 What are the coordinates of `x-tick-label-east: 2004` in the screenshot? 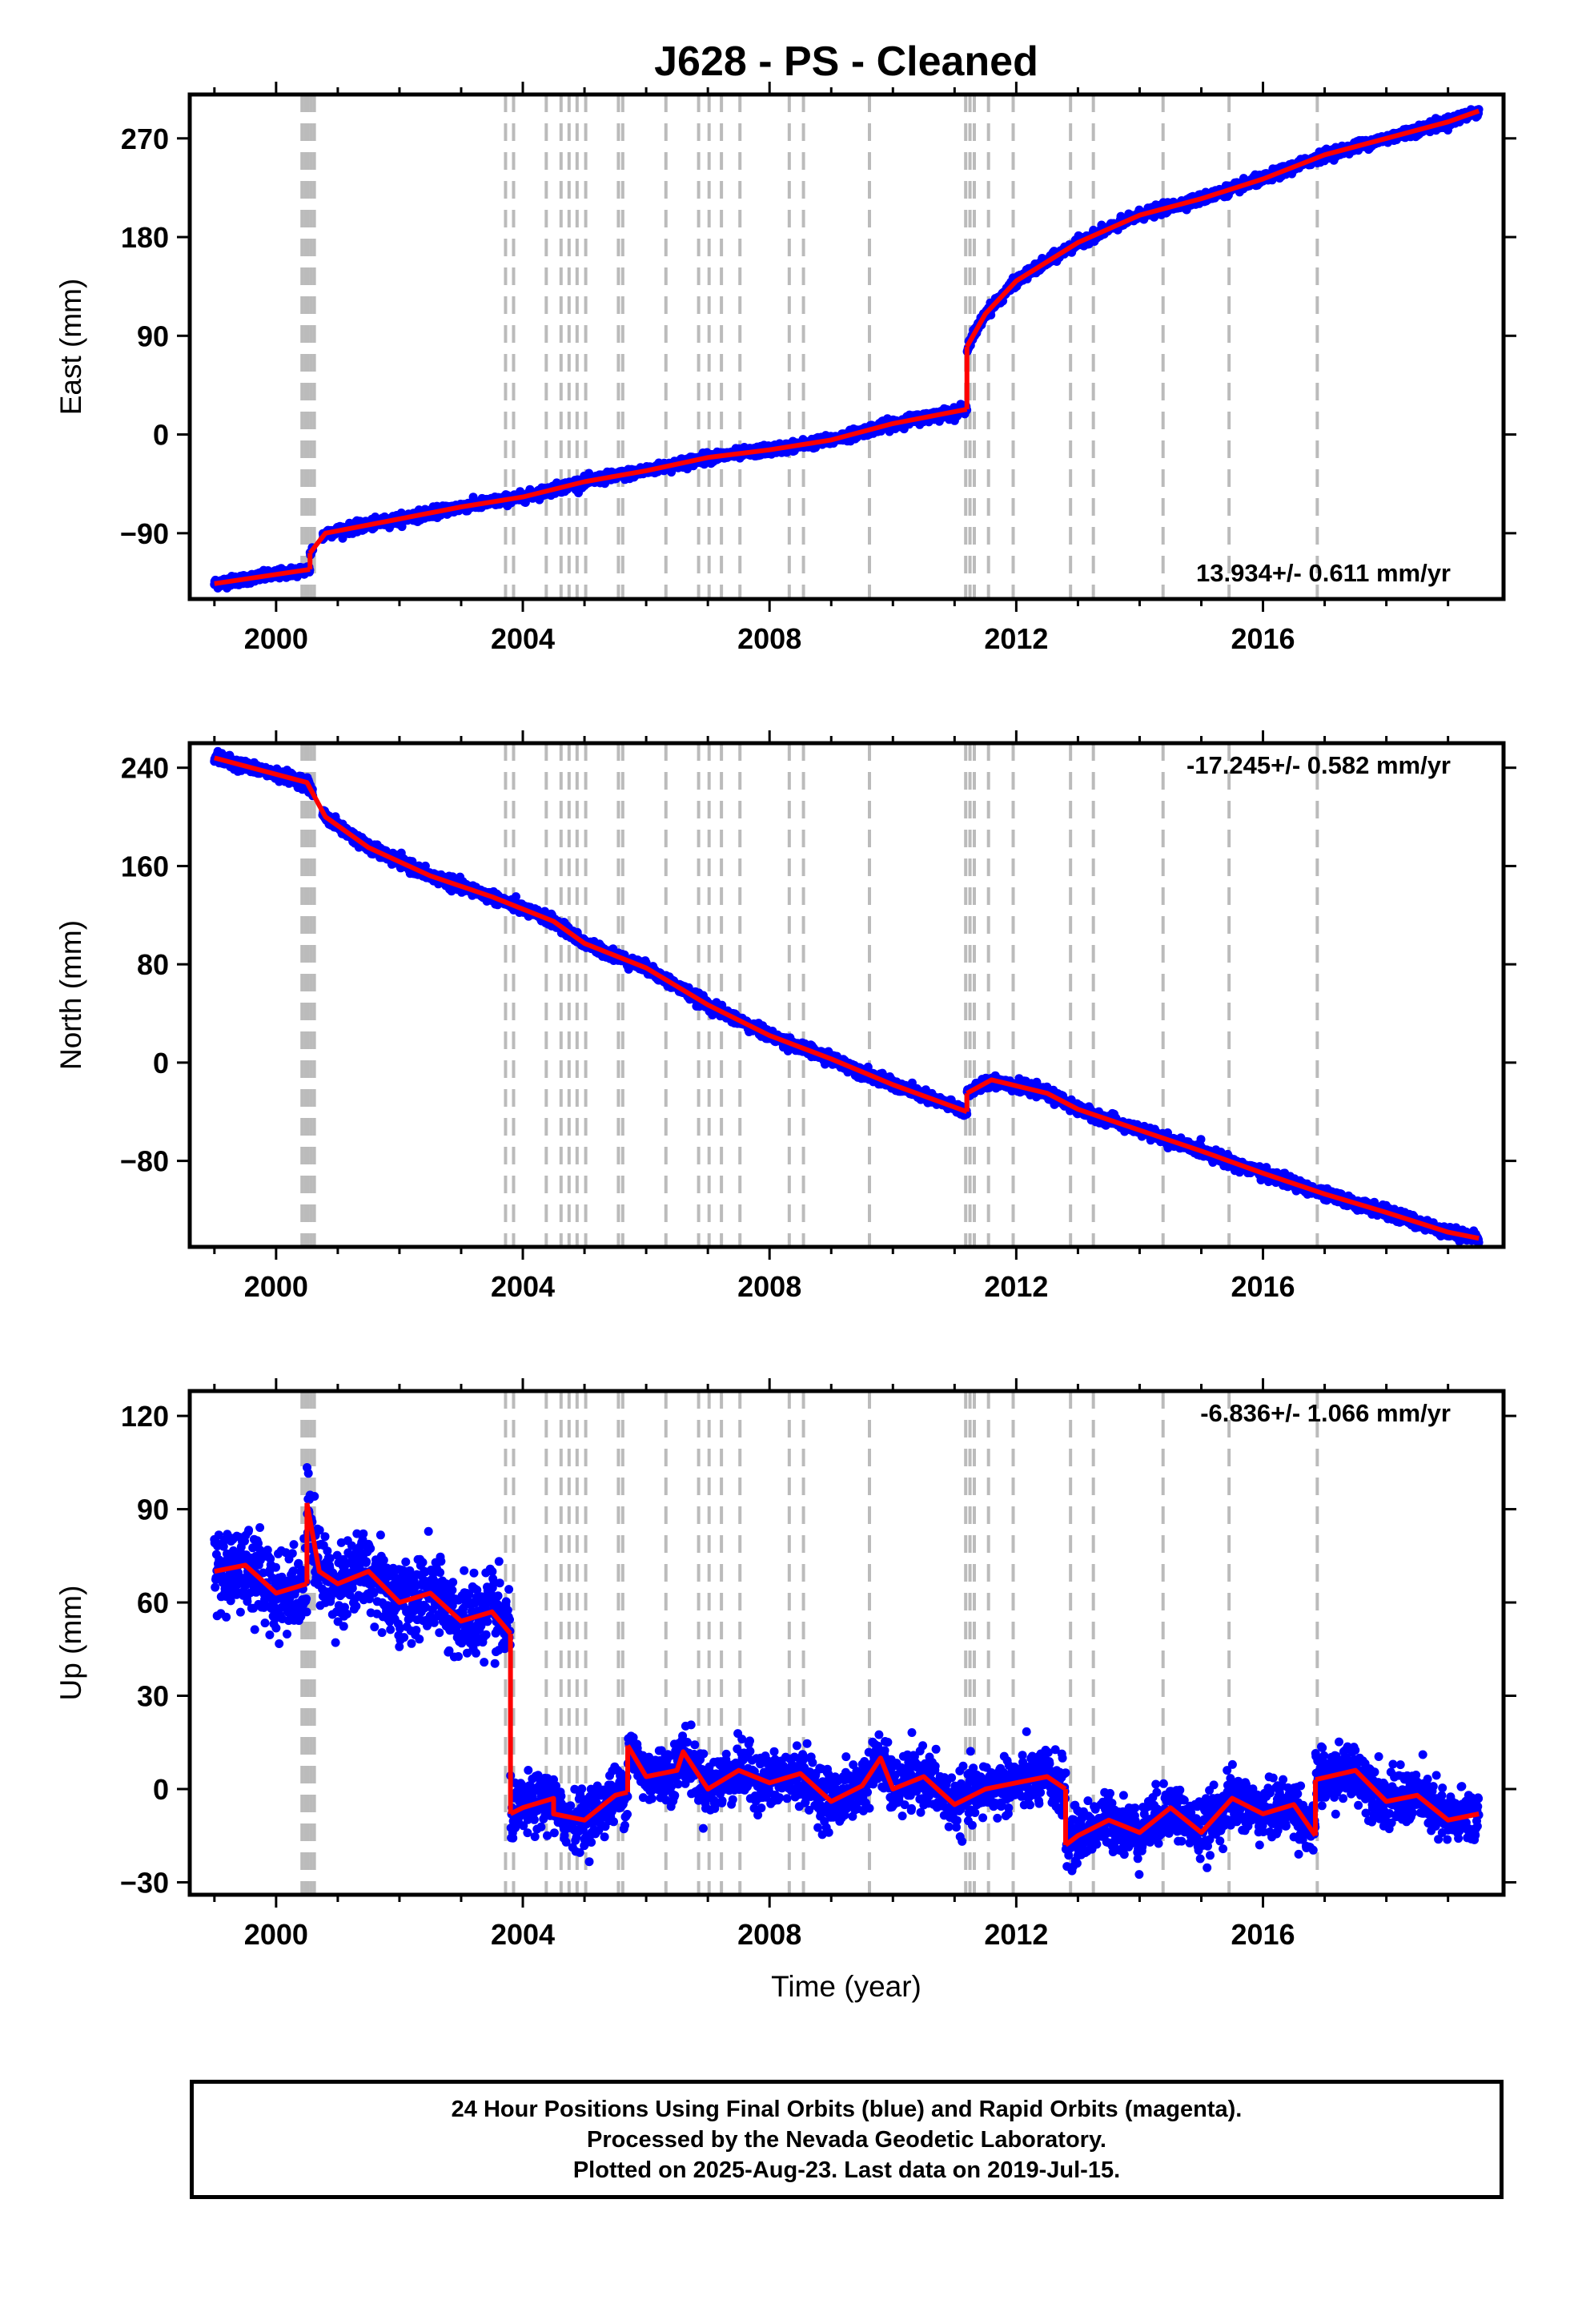 It's located at (523, 638).